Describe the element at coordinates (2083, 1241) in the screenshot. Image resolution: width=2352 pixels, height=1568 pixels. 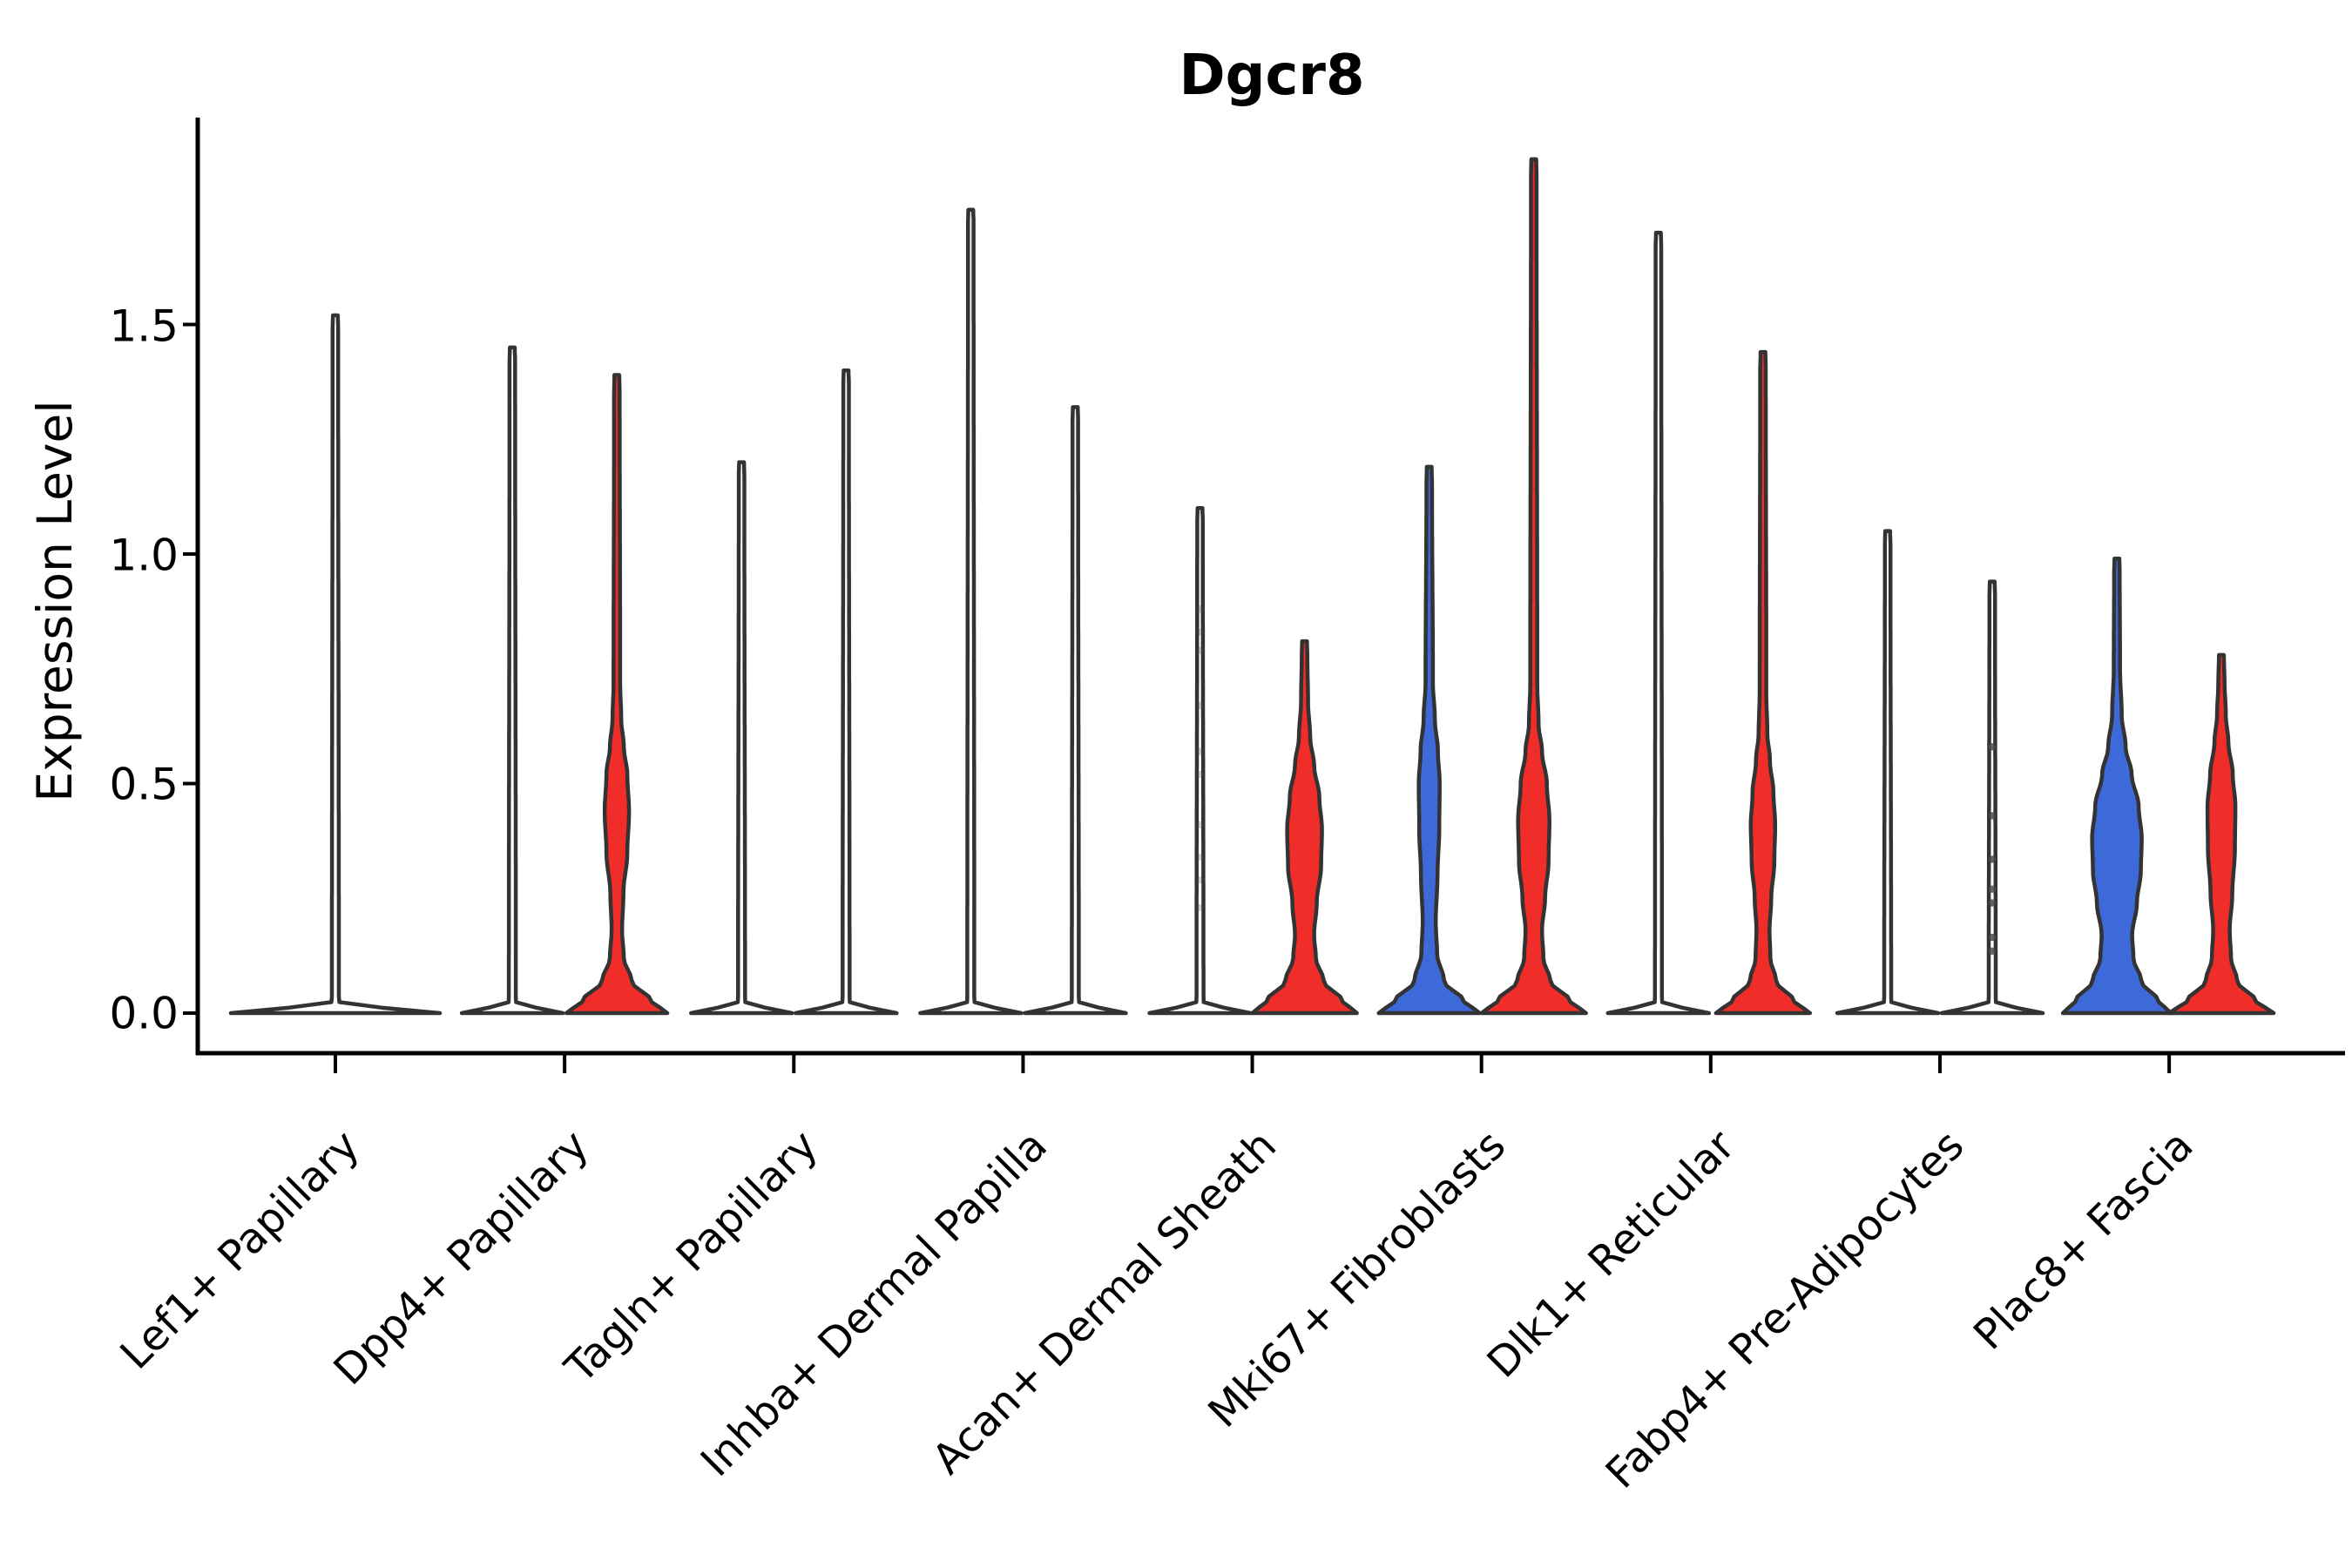
I see `x-tick-label-plac8-fascia: Plac8+ Fascia` at that location.